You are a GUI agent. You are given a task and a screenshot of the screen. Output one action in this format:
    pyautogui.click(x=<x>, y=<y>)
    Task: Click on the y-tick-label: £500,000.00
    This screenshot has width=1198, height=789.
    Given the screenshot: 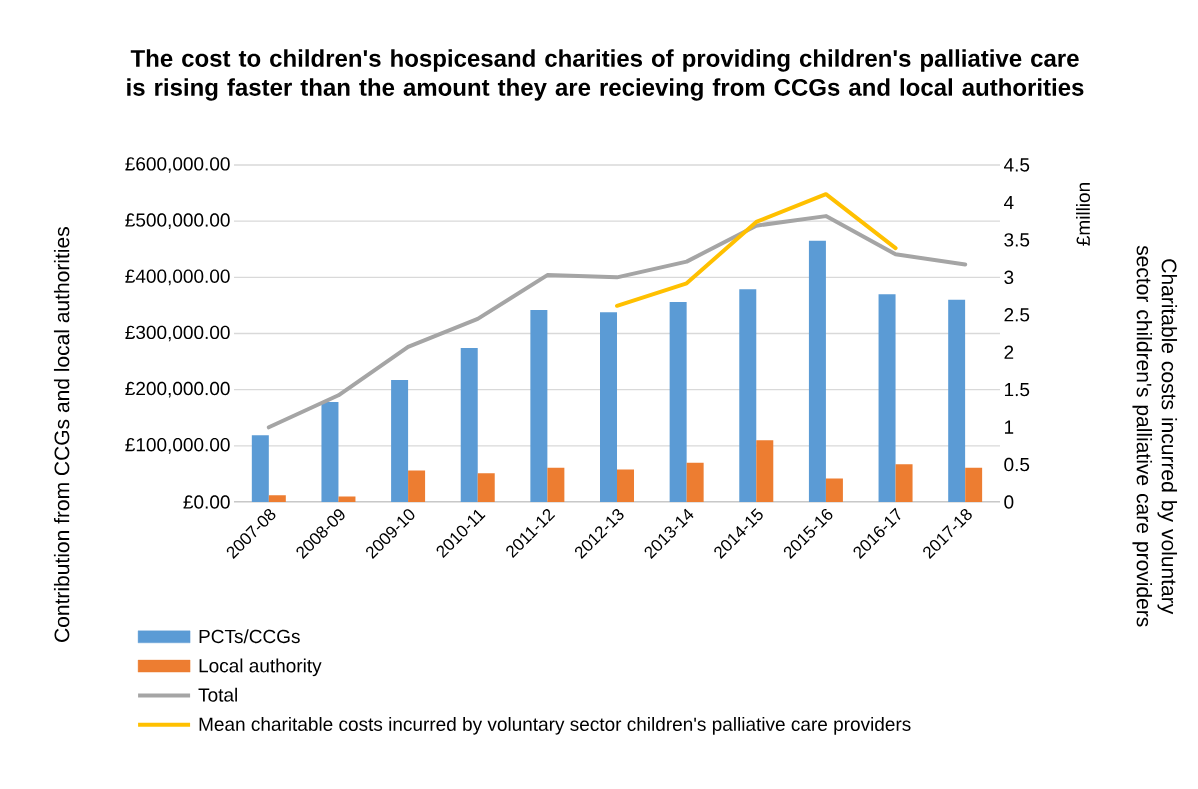 What is the action you would take?
    pyautogui.click(x=177, y=221)
    